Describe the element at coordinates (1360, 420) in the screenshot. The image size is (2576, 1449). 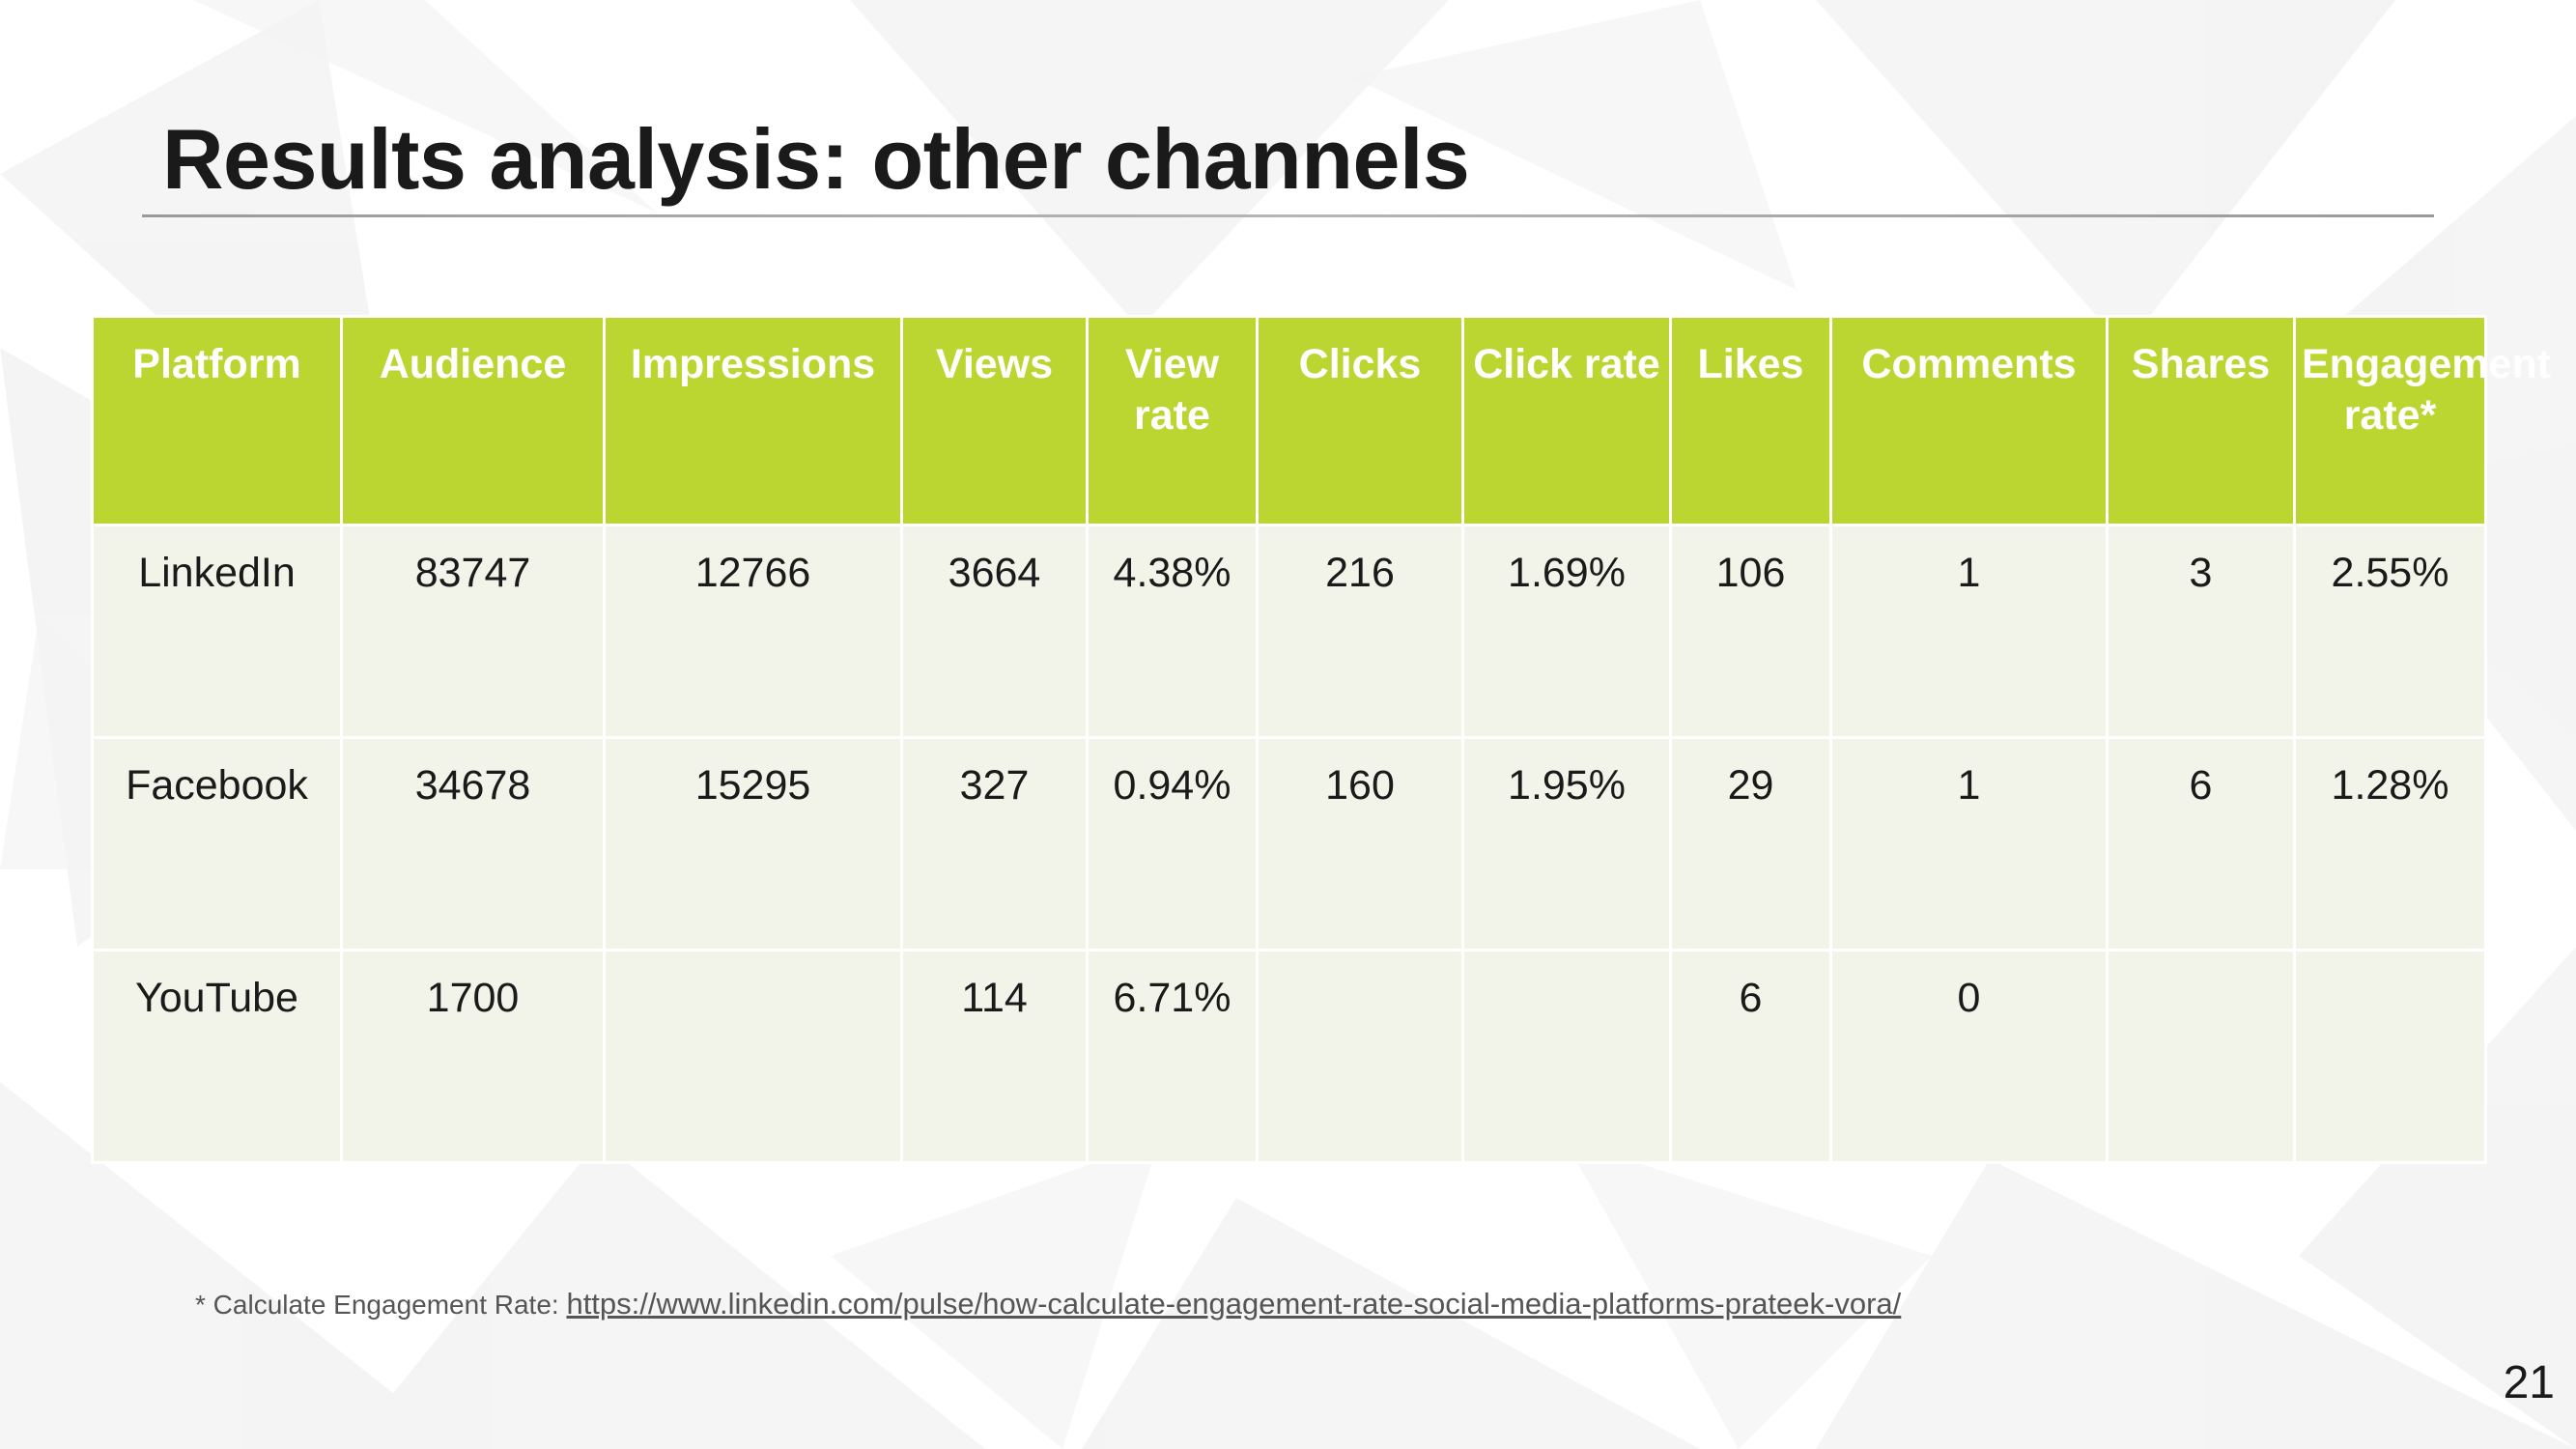
I see `header-clicks: Clicks` at that location.